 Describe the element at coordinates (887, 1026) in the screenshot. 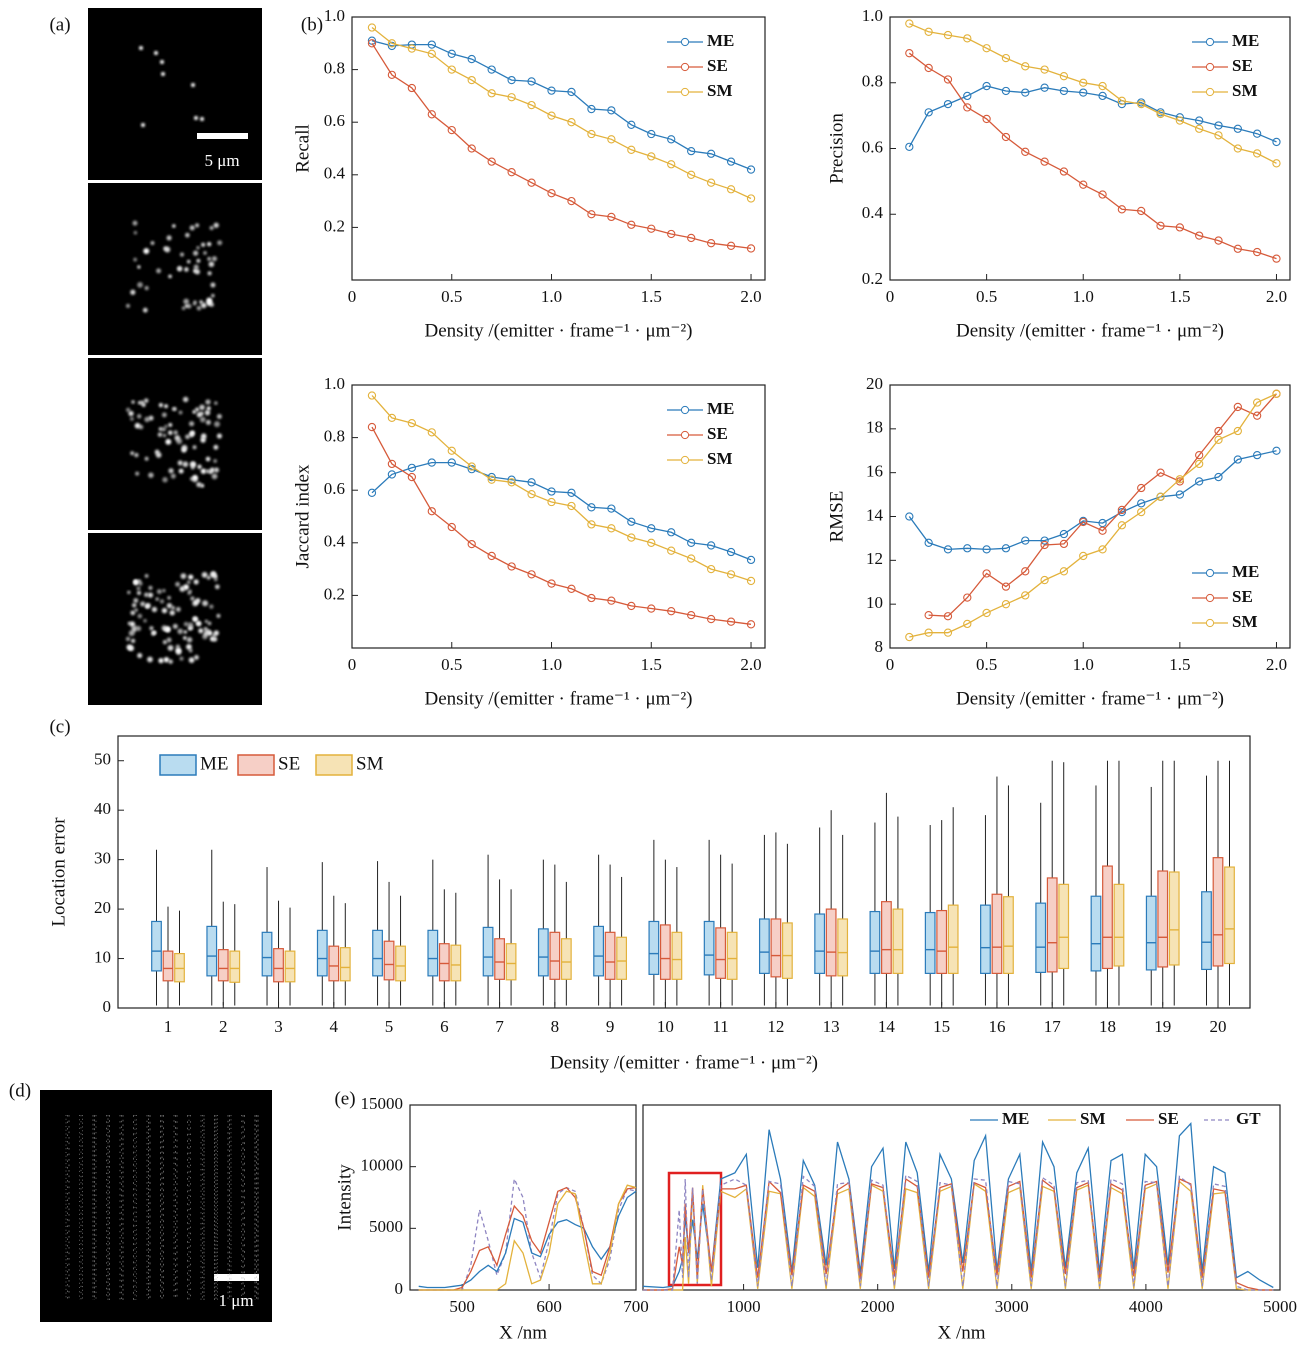

I see `x-tick-label: 14` at that location.